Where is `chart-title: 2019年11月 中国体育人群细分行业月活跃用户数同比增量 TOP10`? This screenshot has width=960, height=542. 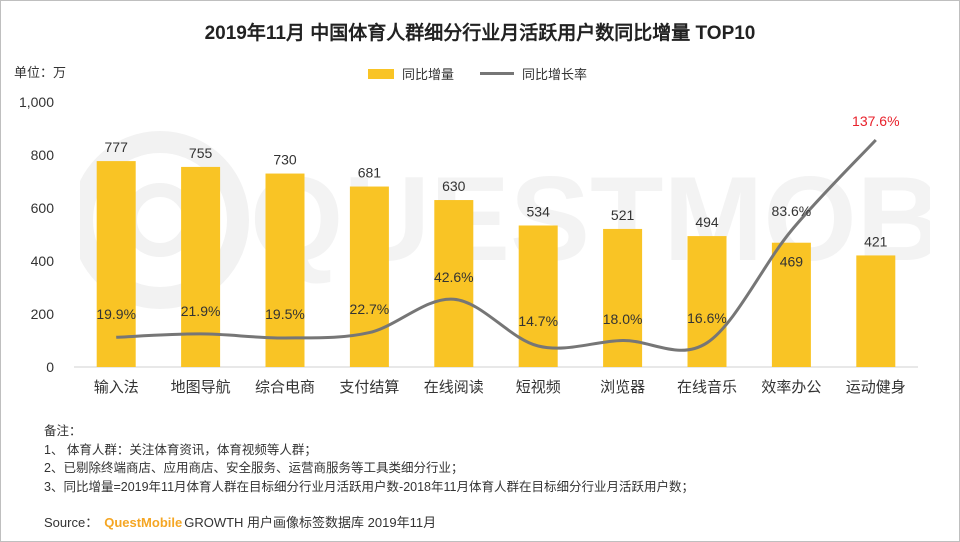
chart-title: 2019年11月 中国体育人群细分行业月活跃用户数同比增量 TOP10 is located at coordinates (480, 33).